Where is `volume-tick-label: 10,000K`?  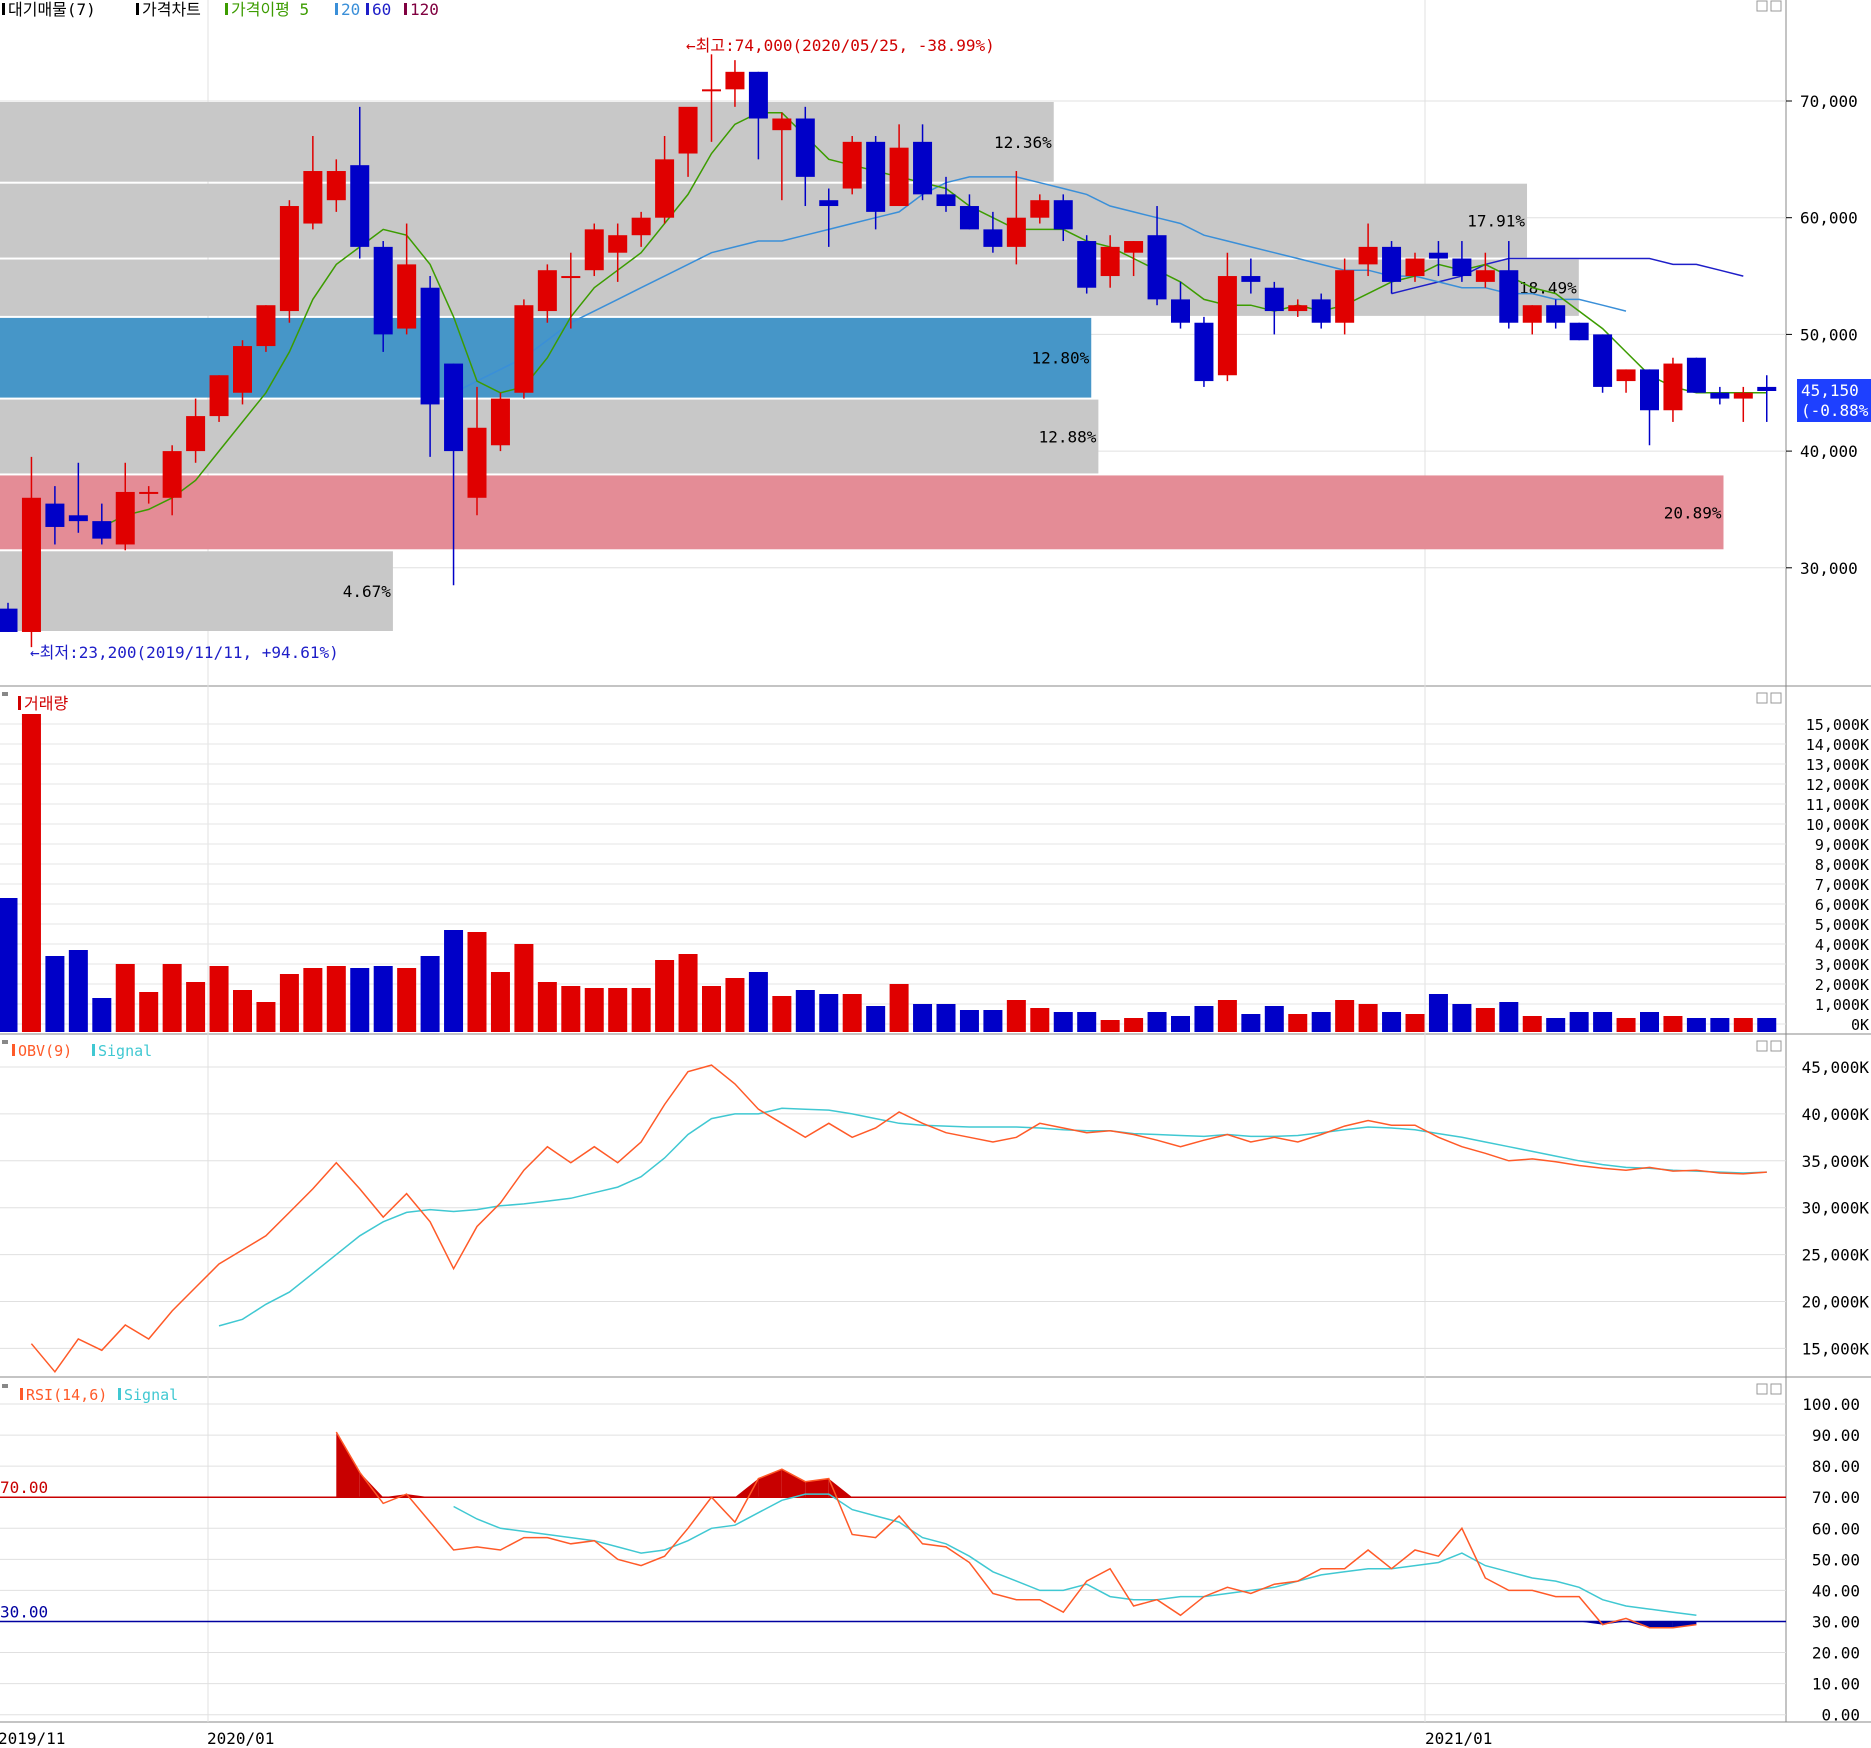 volume-tick-label: 10,000K is located at coordinates (1837, 825).